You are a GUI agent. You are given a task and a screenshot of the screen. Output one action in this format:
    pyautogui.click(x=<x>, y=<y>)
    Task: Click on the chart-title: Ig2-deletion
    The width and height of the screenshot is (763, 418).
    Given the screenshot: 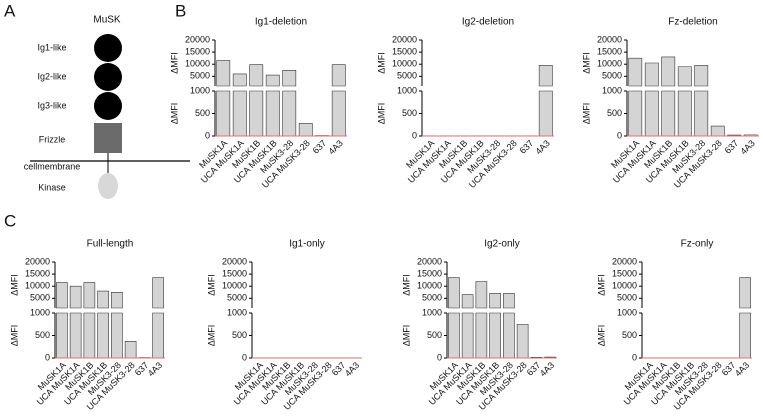 What is the action you would take?
    pyautogui.click(x=488, y=22)
    